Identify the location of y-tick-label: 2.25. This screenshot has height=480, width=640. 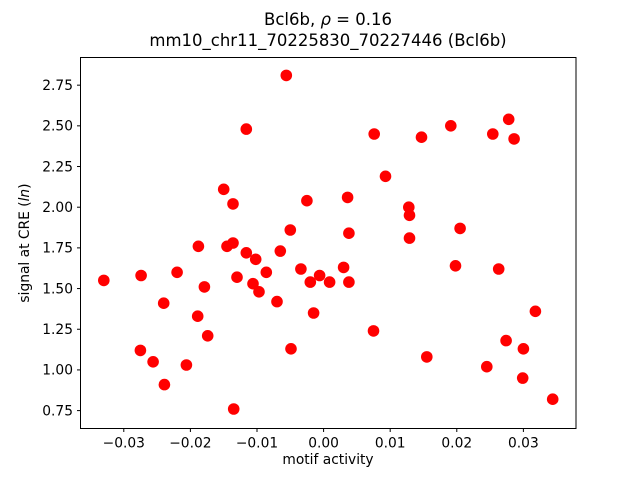
(57, 167).